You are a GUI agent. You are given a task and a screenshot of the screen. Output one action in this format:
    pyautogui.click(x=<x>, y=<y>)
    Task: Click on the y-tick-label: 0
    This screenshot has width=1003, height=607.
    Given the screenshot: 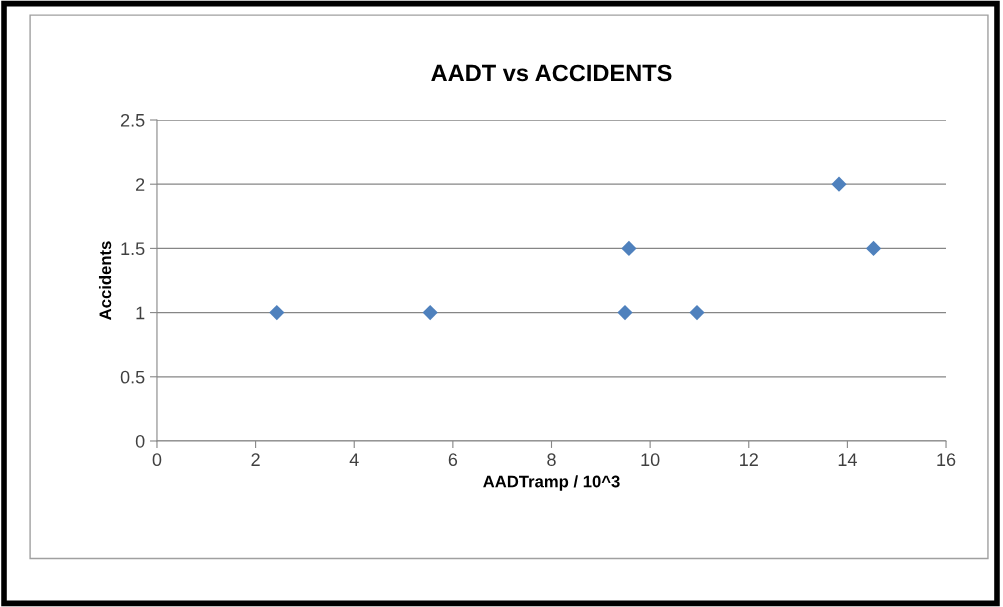 What is the action you would take?
    pyautogui.click(x=140, y=441)
    